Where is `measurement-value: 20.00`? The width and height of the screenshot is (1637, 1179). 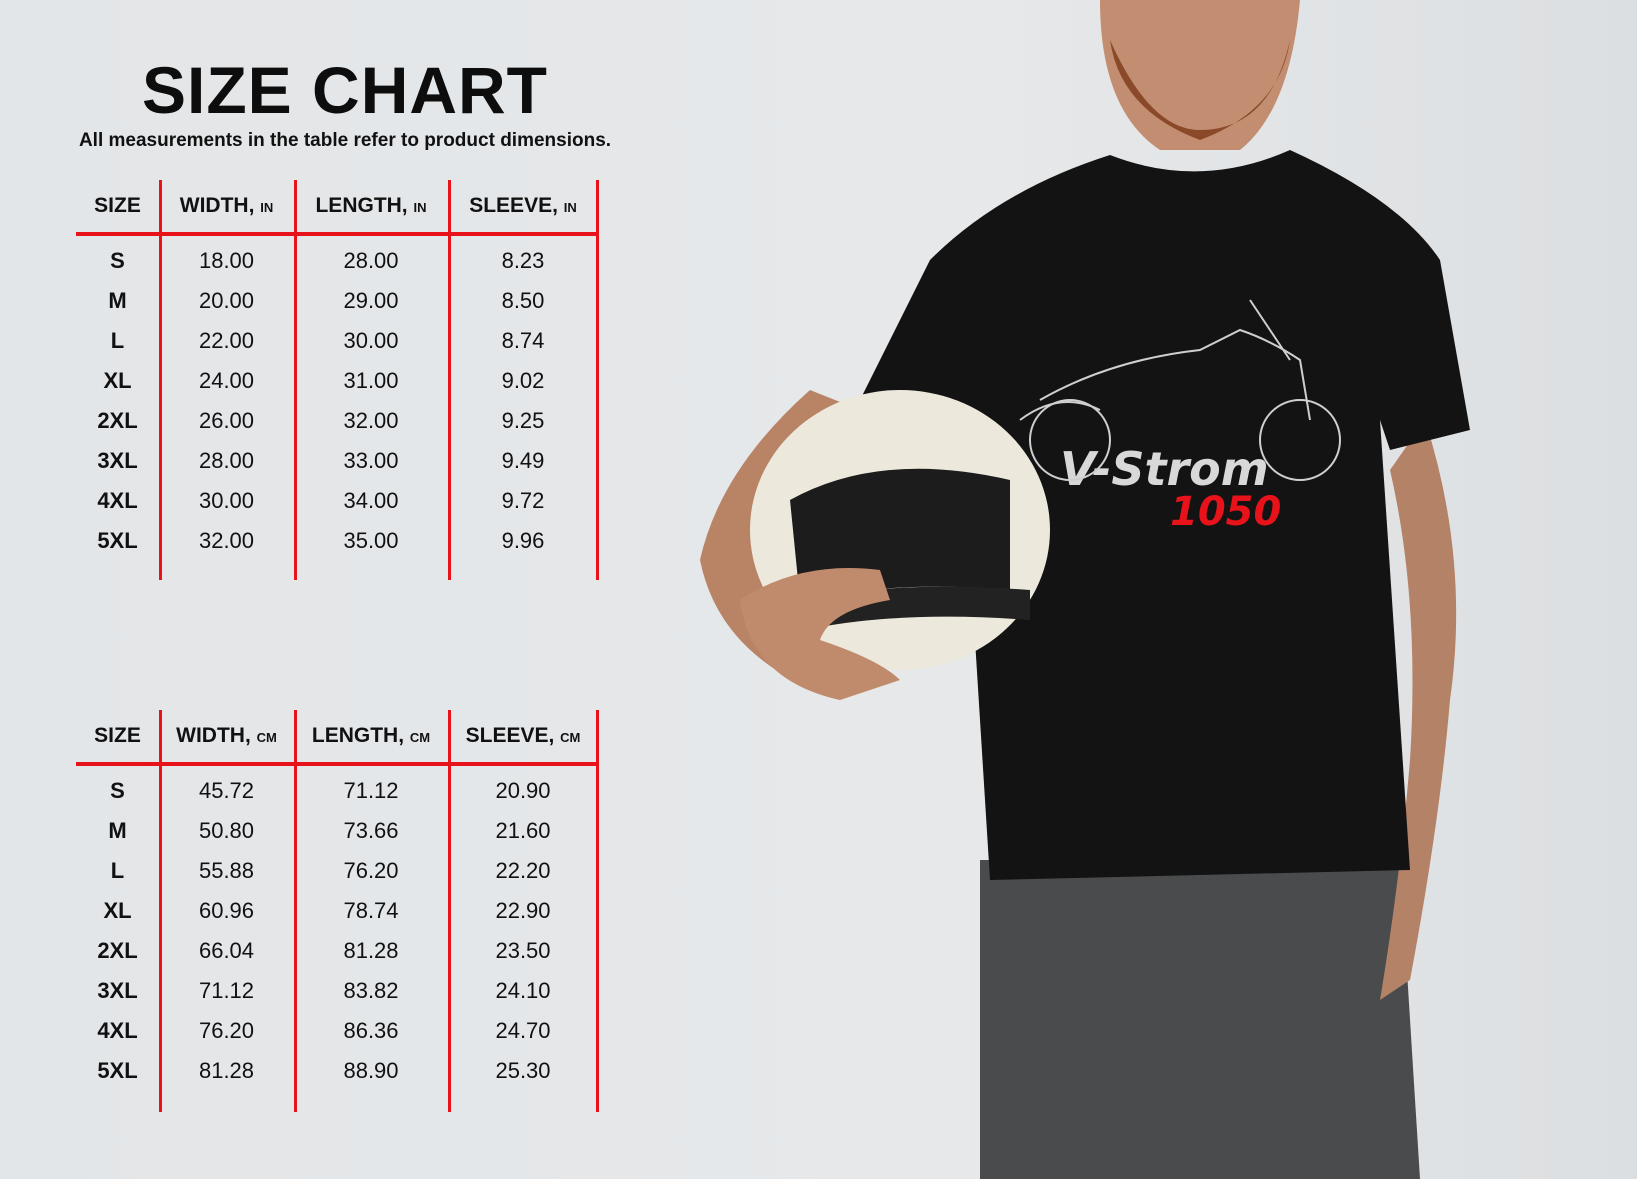
measurement-value: 20.00 is located at coordinates (226, 300).